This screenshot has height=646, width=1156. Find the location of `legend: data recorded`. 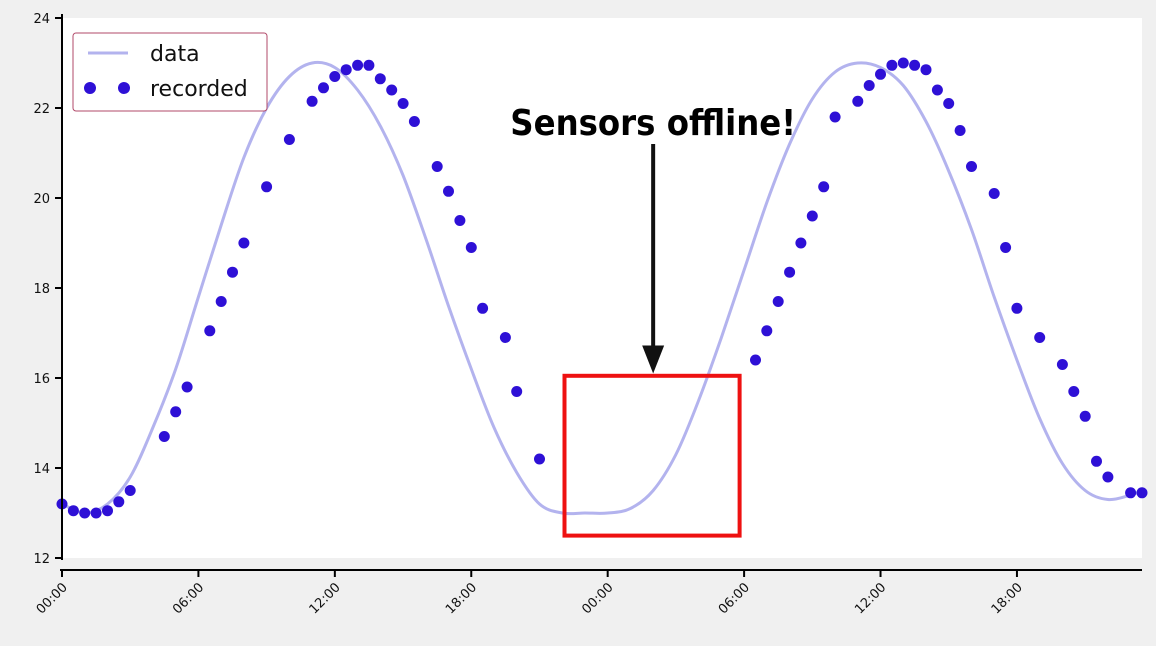

legend: data recorded is located at coordinates (170, 72).